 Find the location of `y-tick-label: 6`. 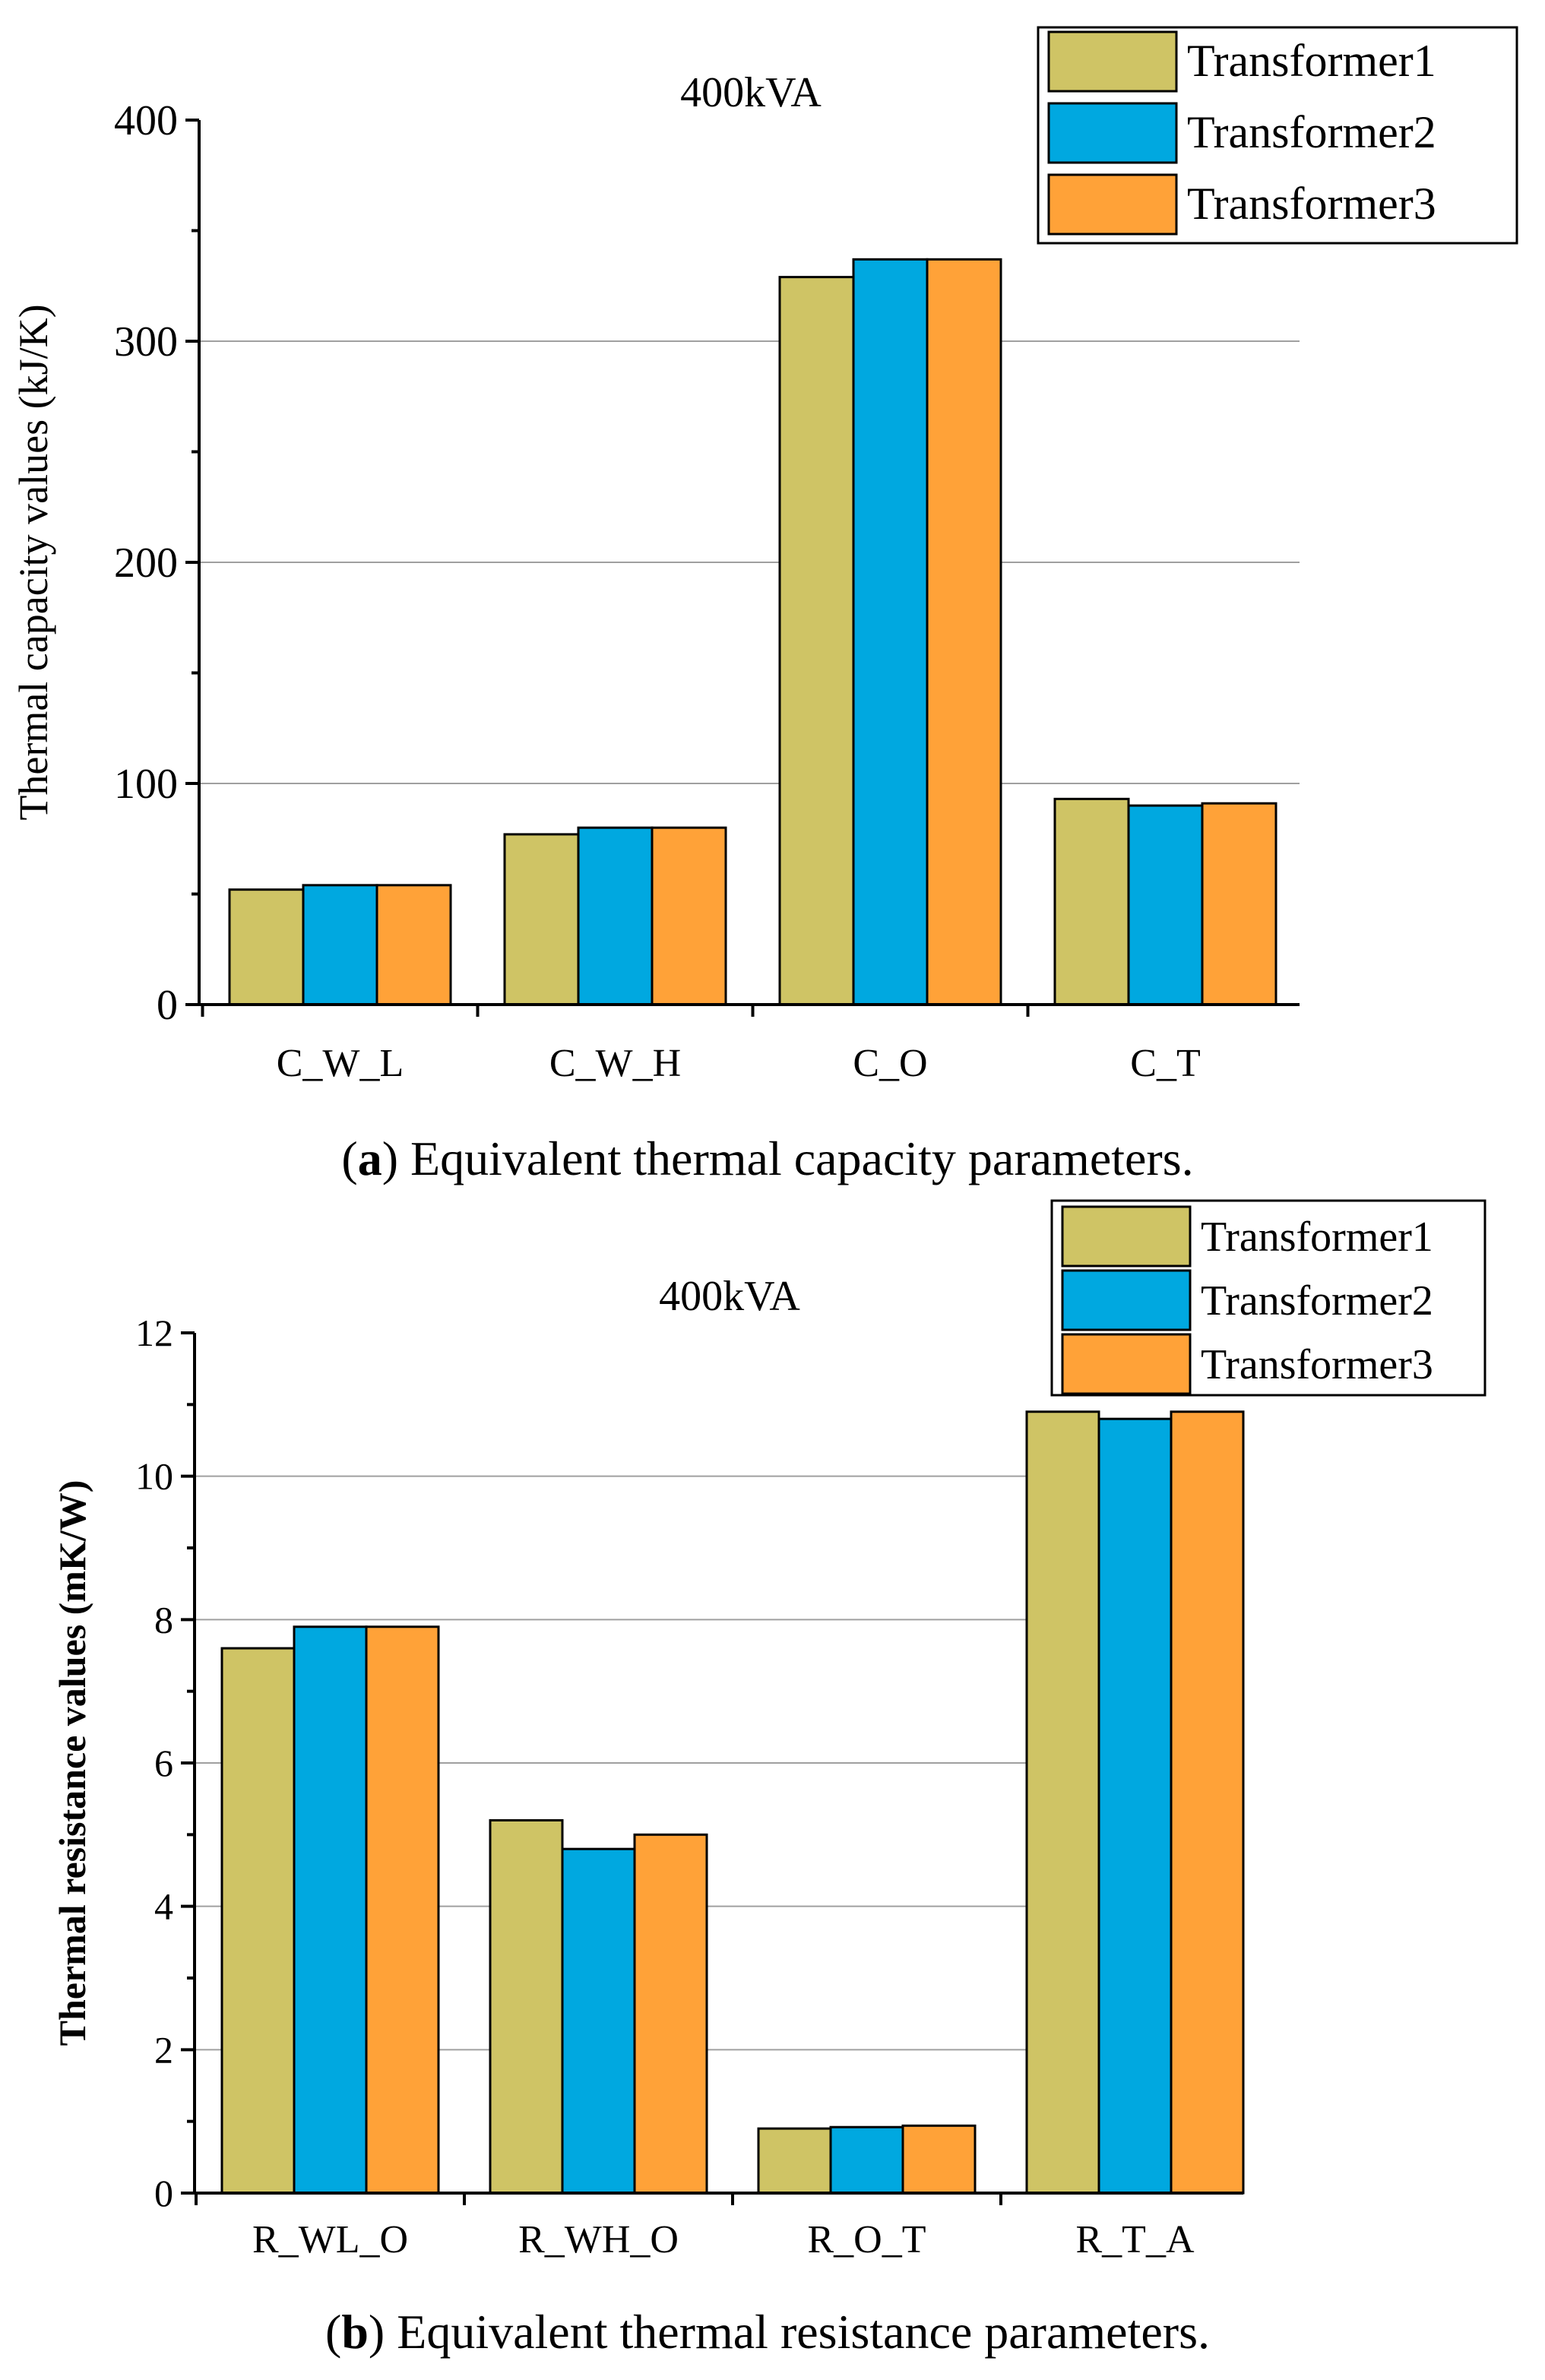

y-tick-label: 6 is located at coordinates (163, 1763).